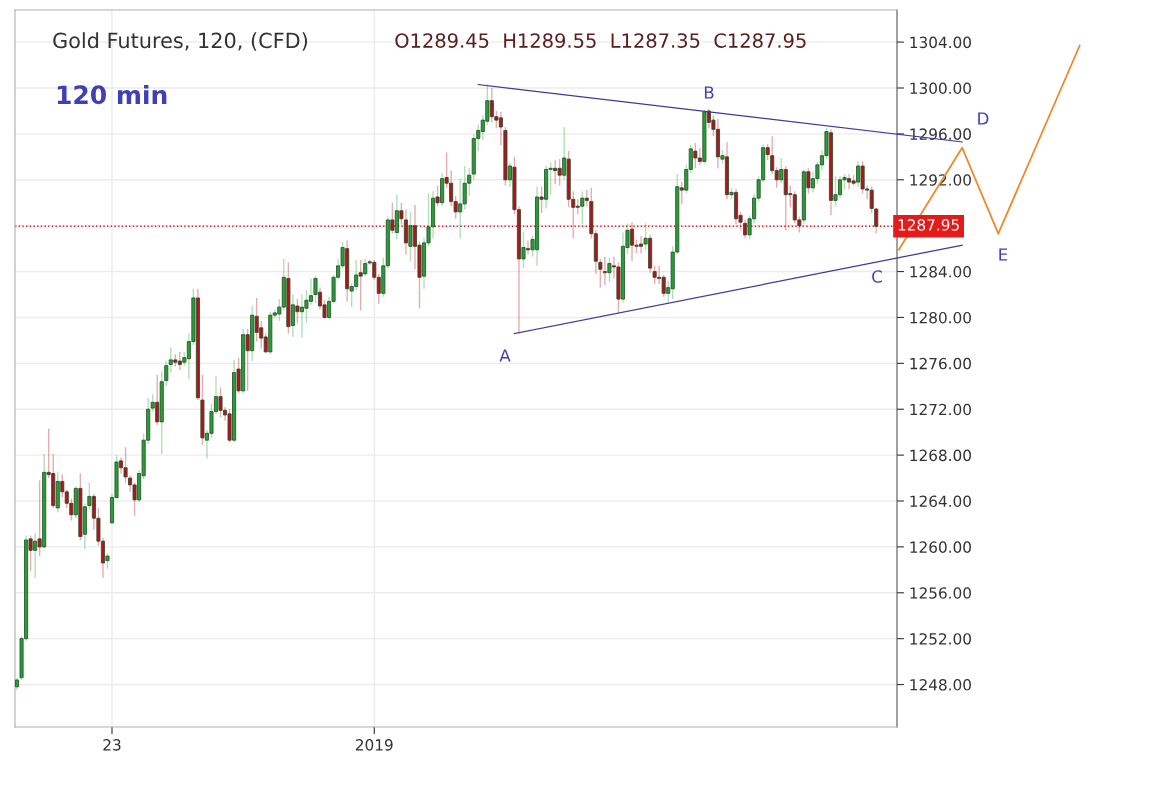  Describe the element at coordinates (940, 317) in the screenshot. I see `y-tick-label: 1280.00` at that location.